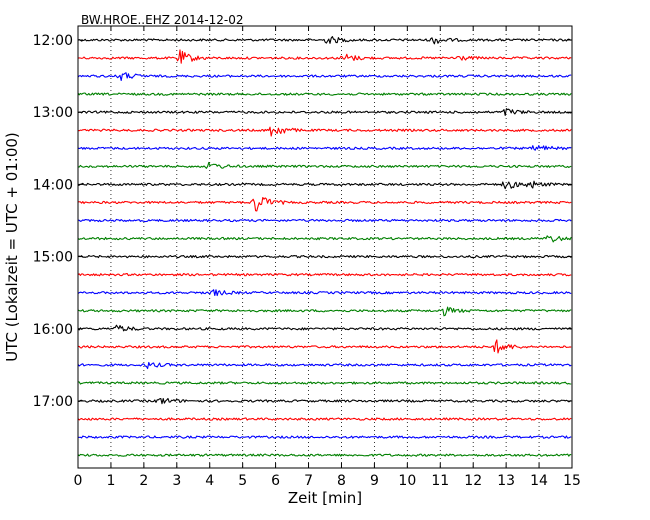 Image resolution: width=650 pixels, height=520 pixels. I want to click on x-tick-label: 8, so click(341, 481).